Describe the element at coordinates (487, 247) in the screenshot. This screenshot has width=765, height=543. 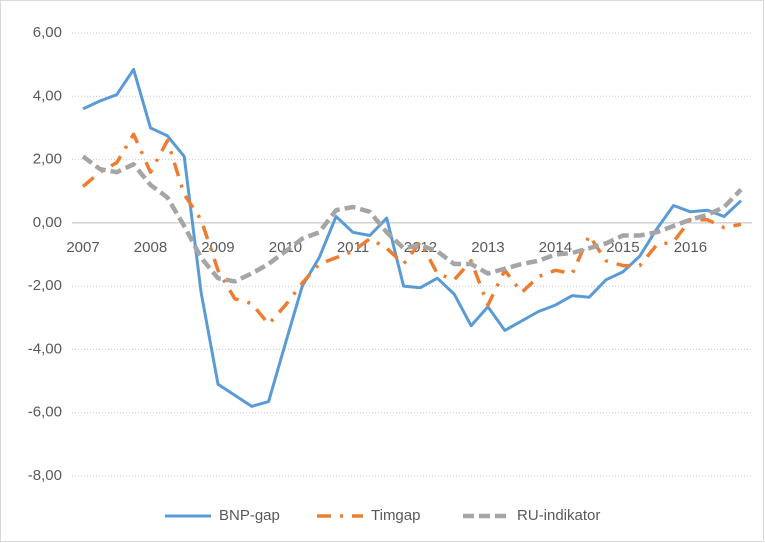
I see `x-tick-label: 2013` at that location.